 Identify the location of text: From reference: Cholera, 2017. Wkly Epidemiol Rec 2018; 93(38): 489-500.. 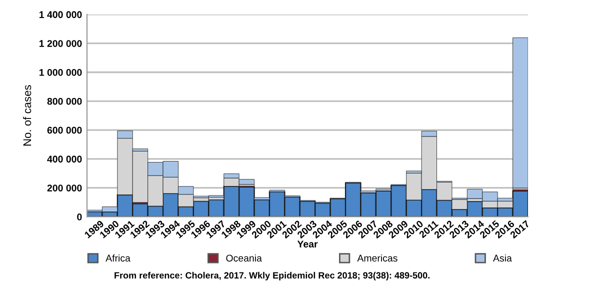
(272, 276).